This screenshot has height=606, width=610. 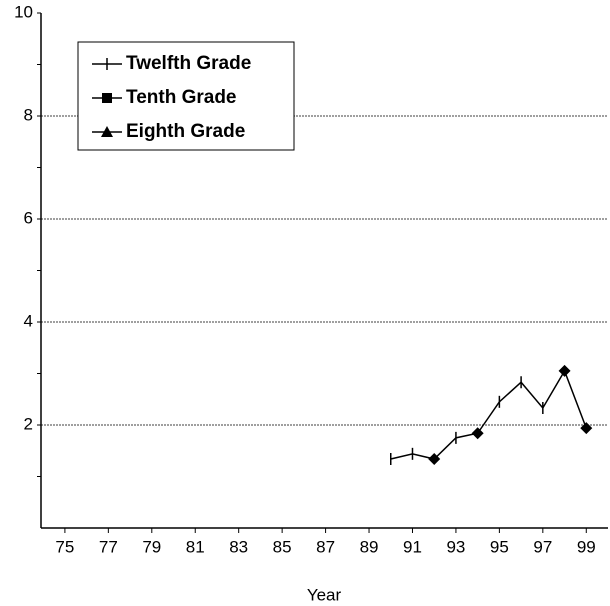 What do you see at coordinates (324, 594) in the screenshot?
I see `x-axis-label: Year` at bounding box center [324, 594].